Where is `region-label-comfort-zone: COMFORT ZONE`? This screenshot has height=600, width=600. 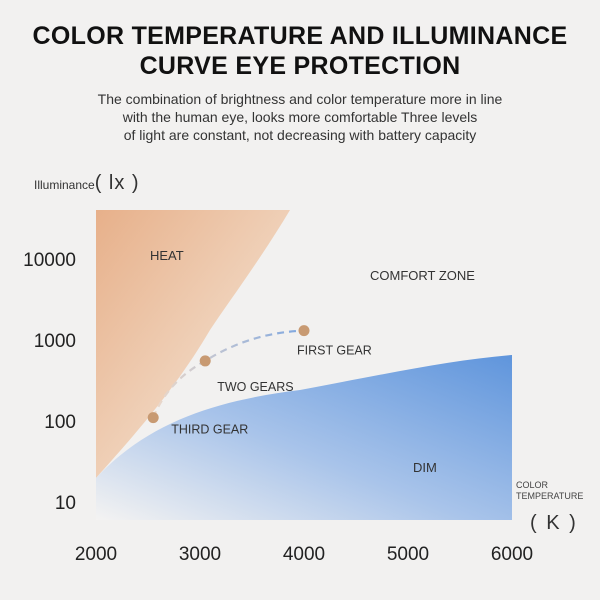
region-label-comfort-zone: COMFORT ZONE is located at coordinates (422, 275).